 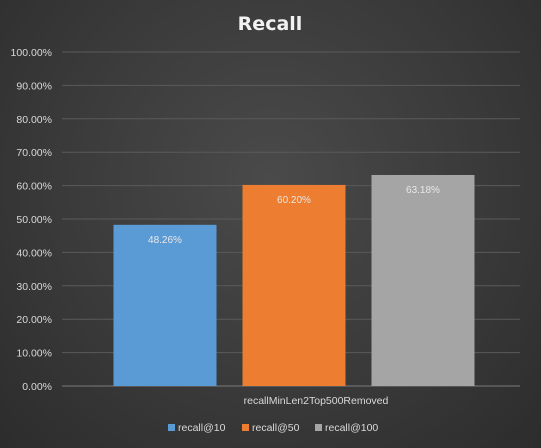 What do you see at coordinates (34, 187) in the screenshot?
I see `y-tick-label: 60.00%` at bounding box center [34, 187].